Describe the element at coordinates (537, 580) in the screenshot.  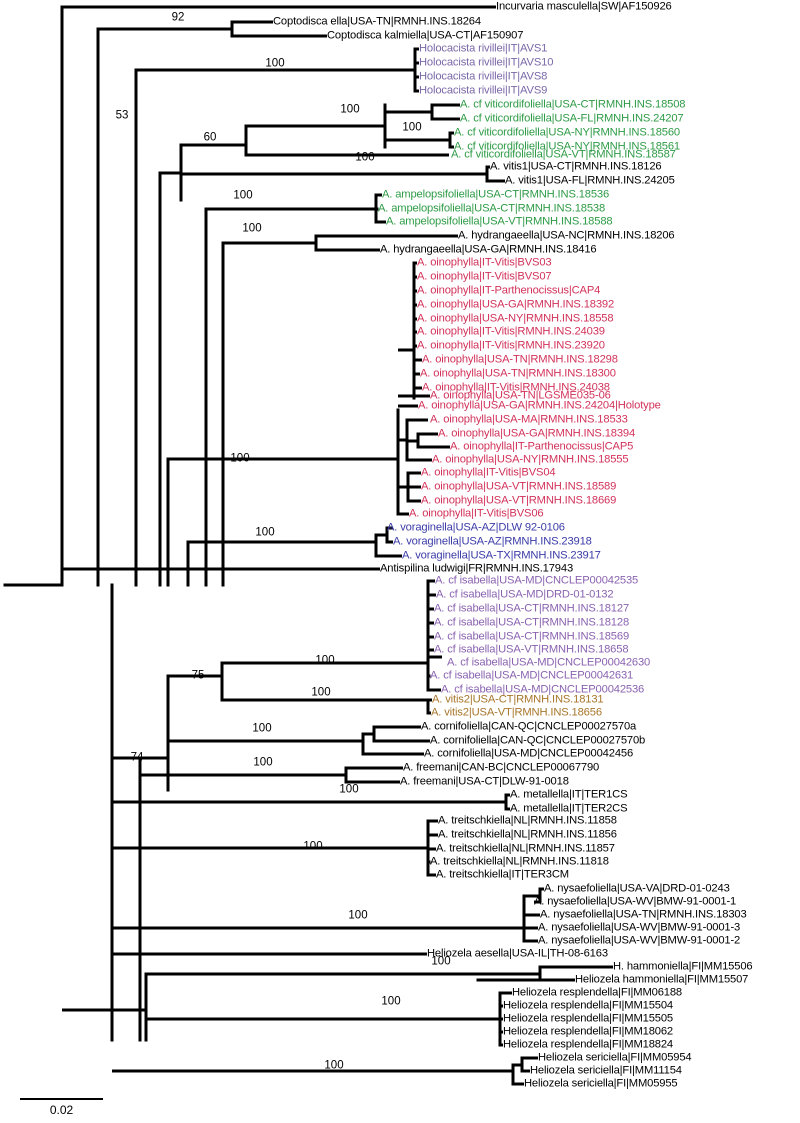
I see `taxon-label: A. cf isabella|USA-MD|CNCLEP00042535` at that location.